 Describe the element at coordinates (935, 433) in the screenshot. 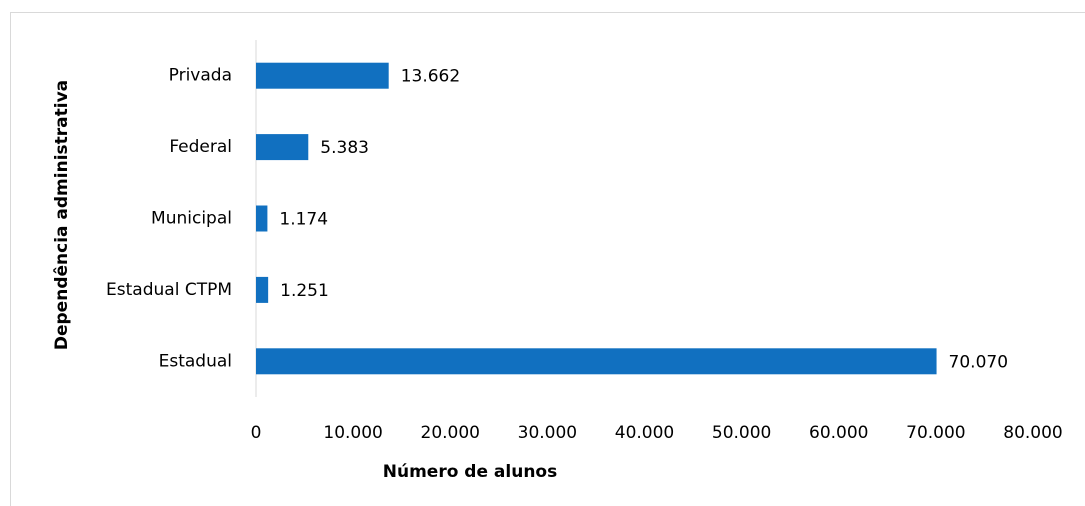

I see `x-tick-label: 70.000` at that location.